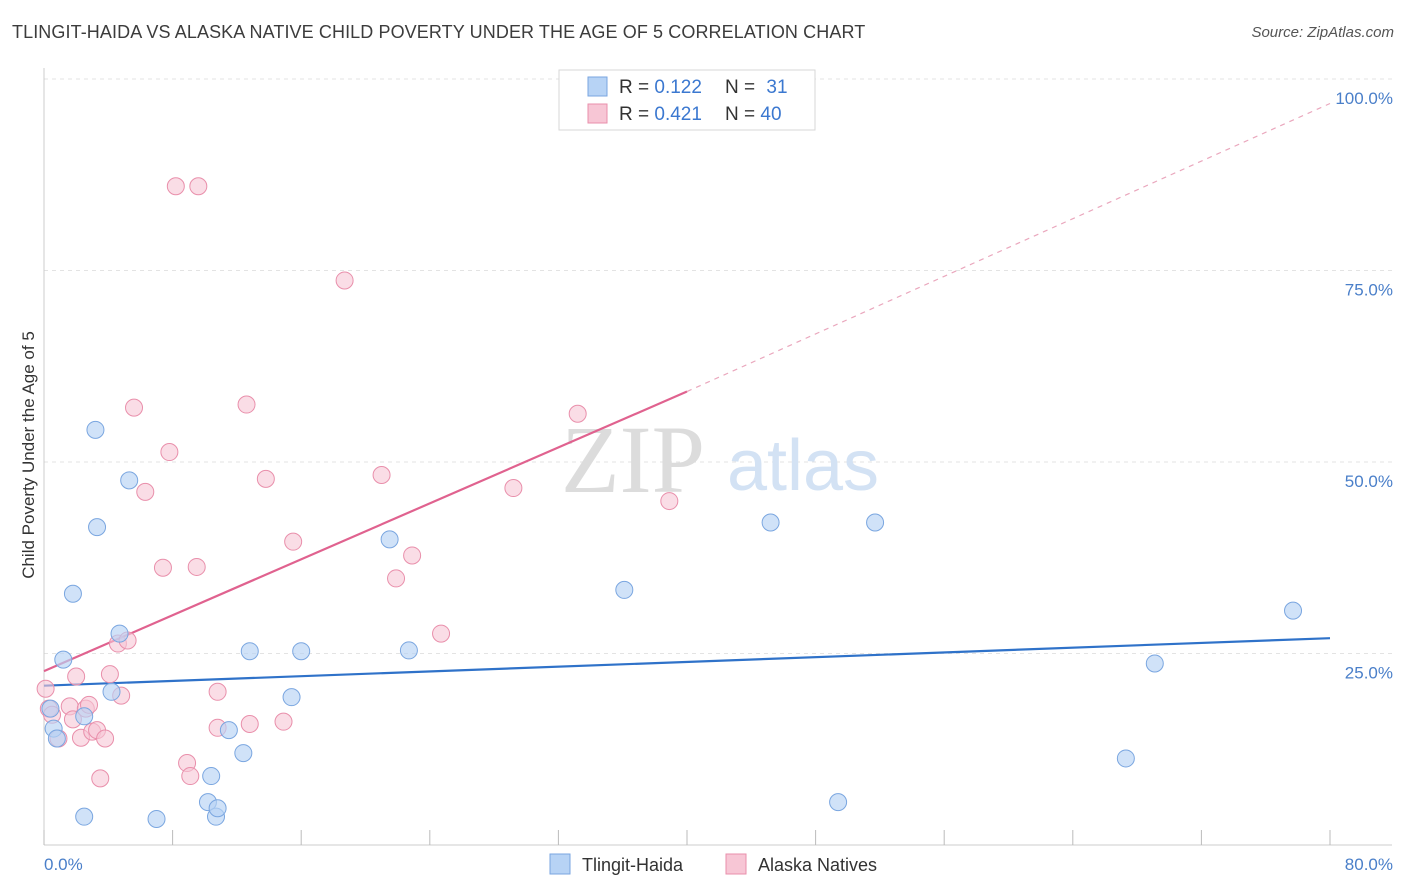 This screenshot has height=892, width=1406. Describe the element at coordinates (1322, 32) in the screenshot. I see `source-credit: Source: ZipAtlas.com` at that location.